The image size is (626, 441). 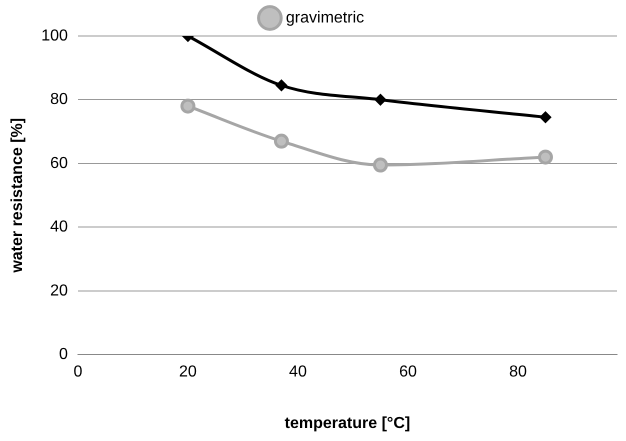 What do you see at coordinates (17, 196) in the screenshot?
I see `y-axis-title: water resistance [%]` at bounding box center [17, 196].